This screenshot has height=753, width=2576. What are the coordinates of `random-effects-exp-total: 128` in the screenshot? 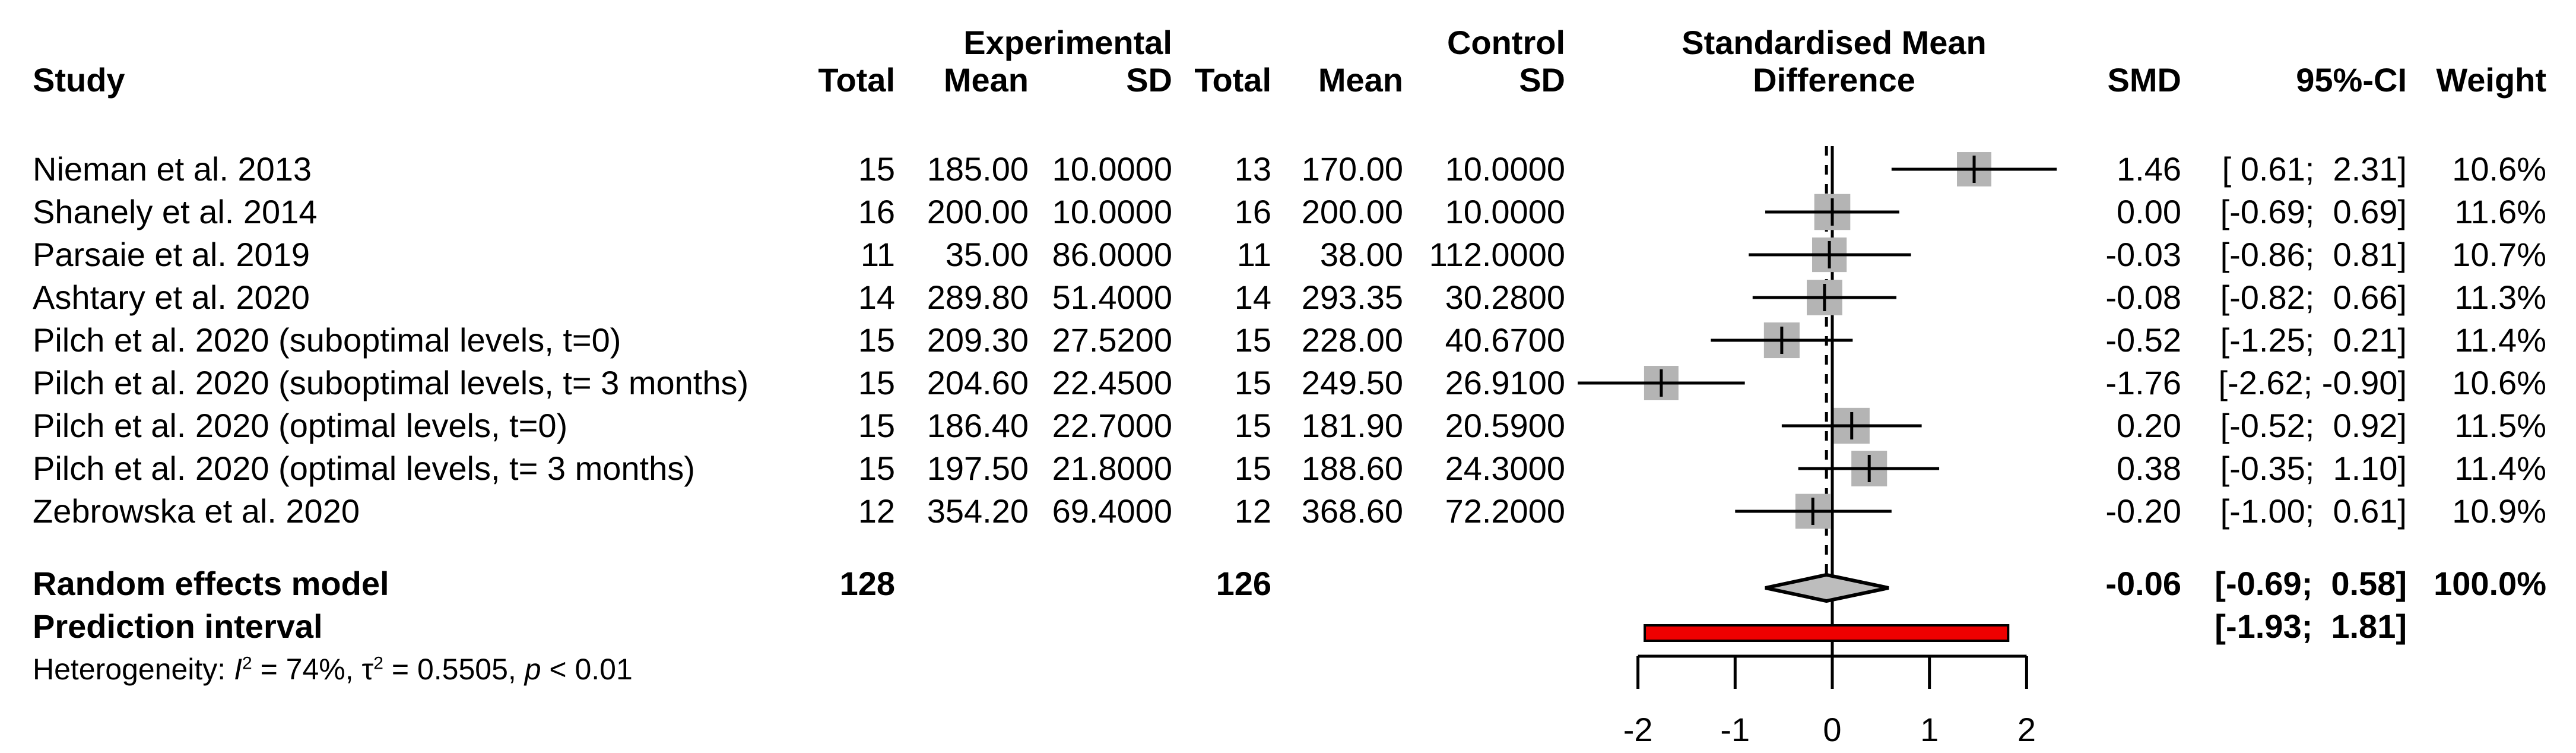 It's located at (867, 583).